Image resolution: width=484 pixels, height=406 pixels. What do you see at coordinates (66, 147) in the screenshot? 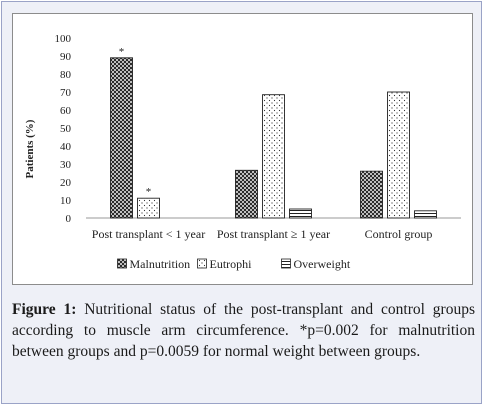
I see `y-tick-label: 40` at bounding box center [66, 147].